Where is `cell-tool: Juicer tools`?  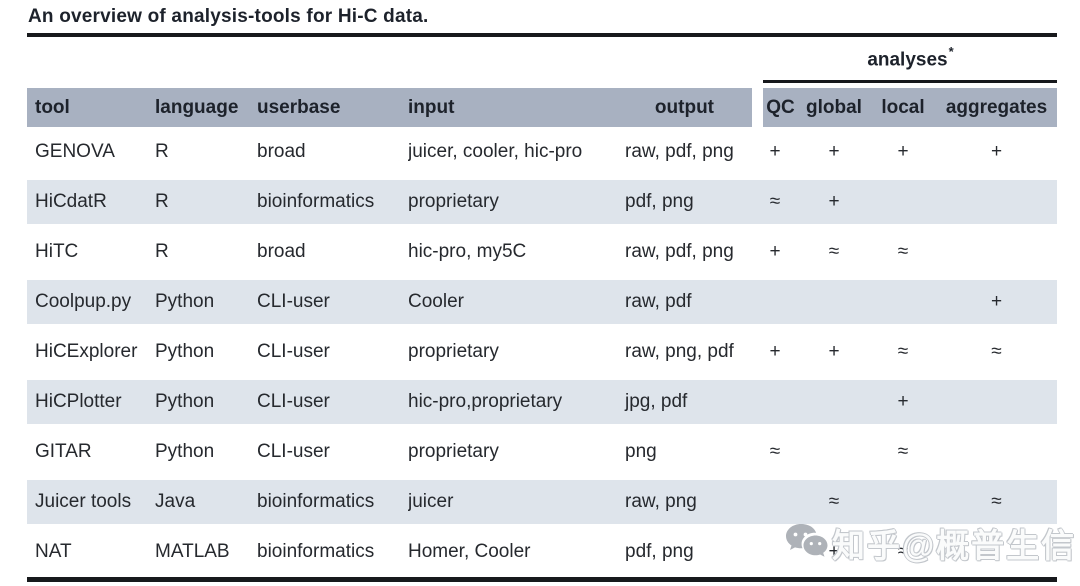 cell-tool: Juicer tools is located at coordinates (83, 501).